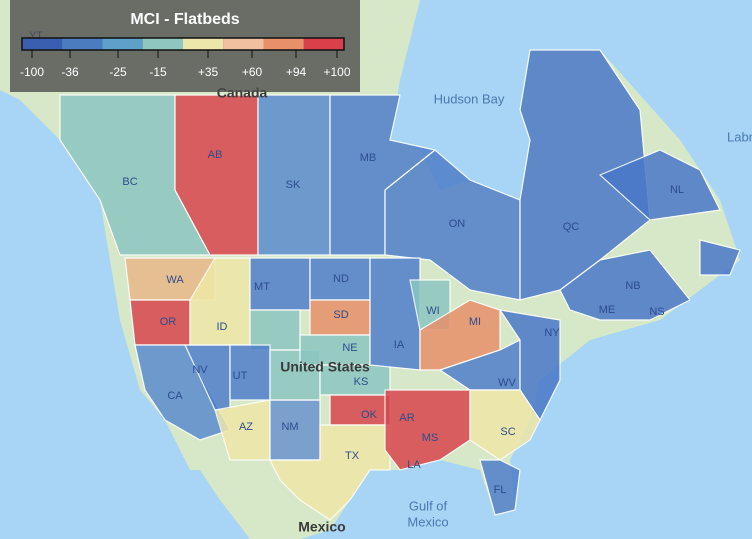 This screenshot has width=752, height=539. Describe the element at coordinates (240, 376) in the screenshot. I see `region-label: UT` at that location.